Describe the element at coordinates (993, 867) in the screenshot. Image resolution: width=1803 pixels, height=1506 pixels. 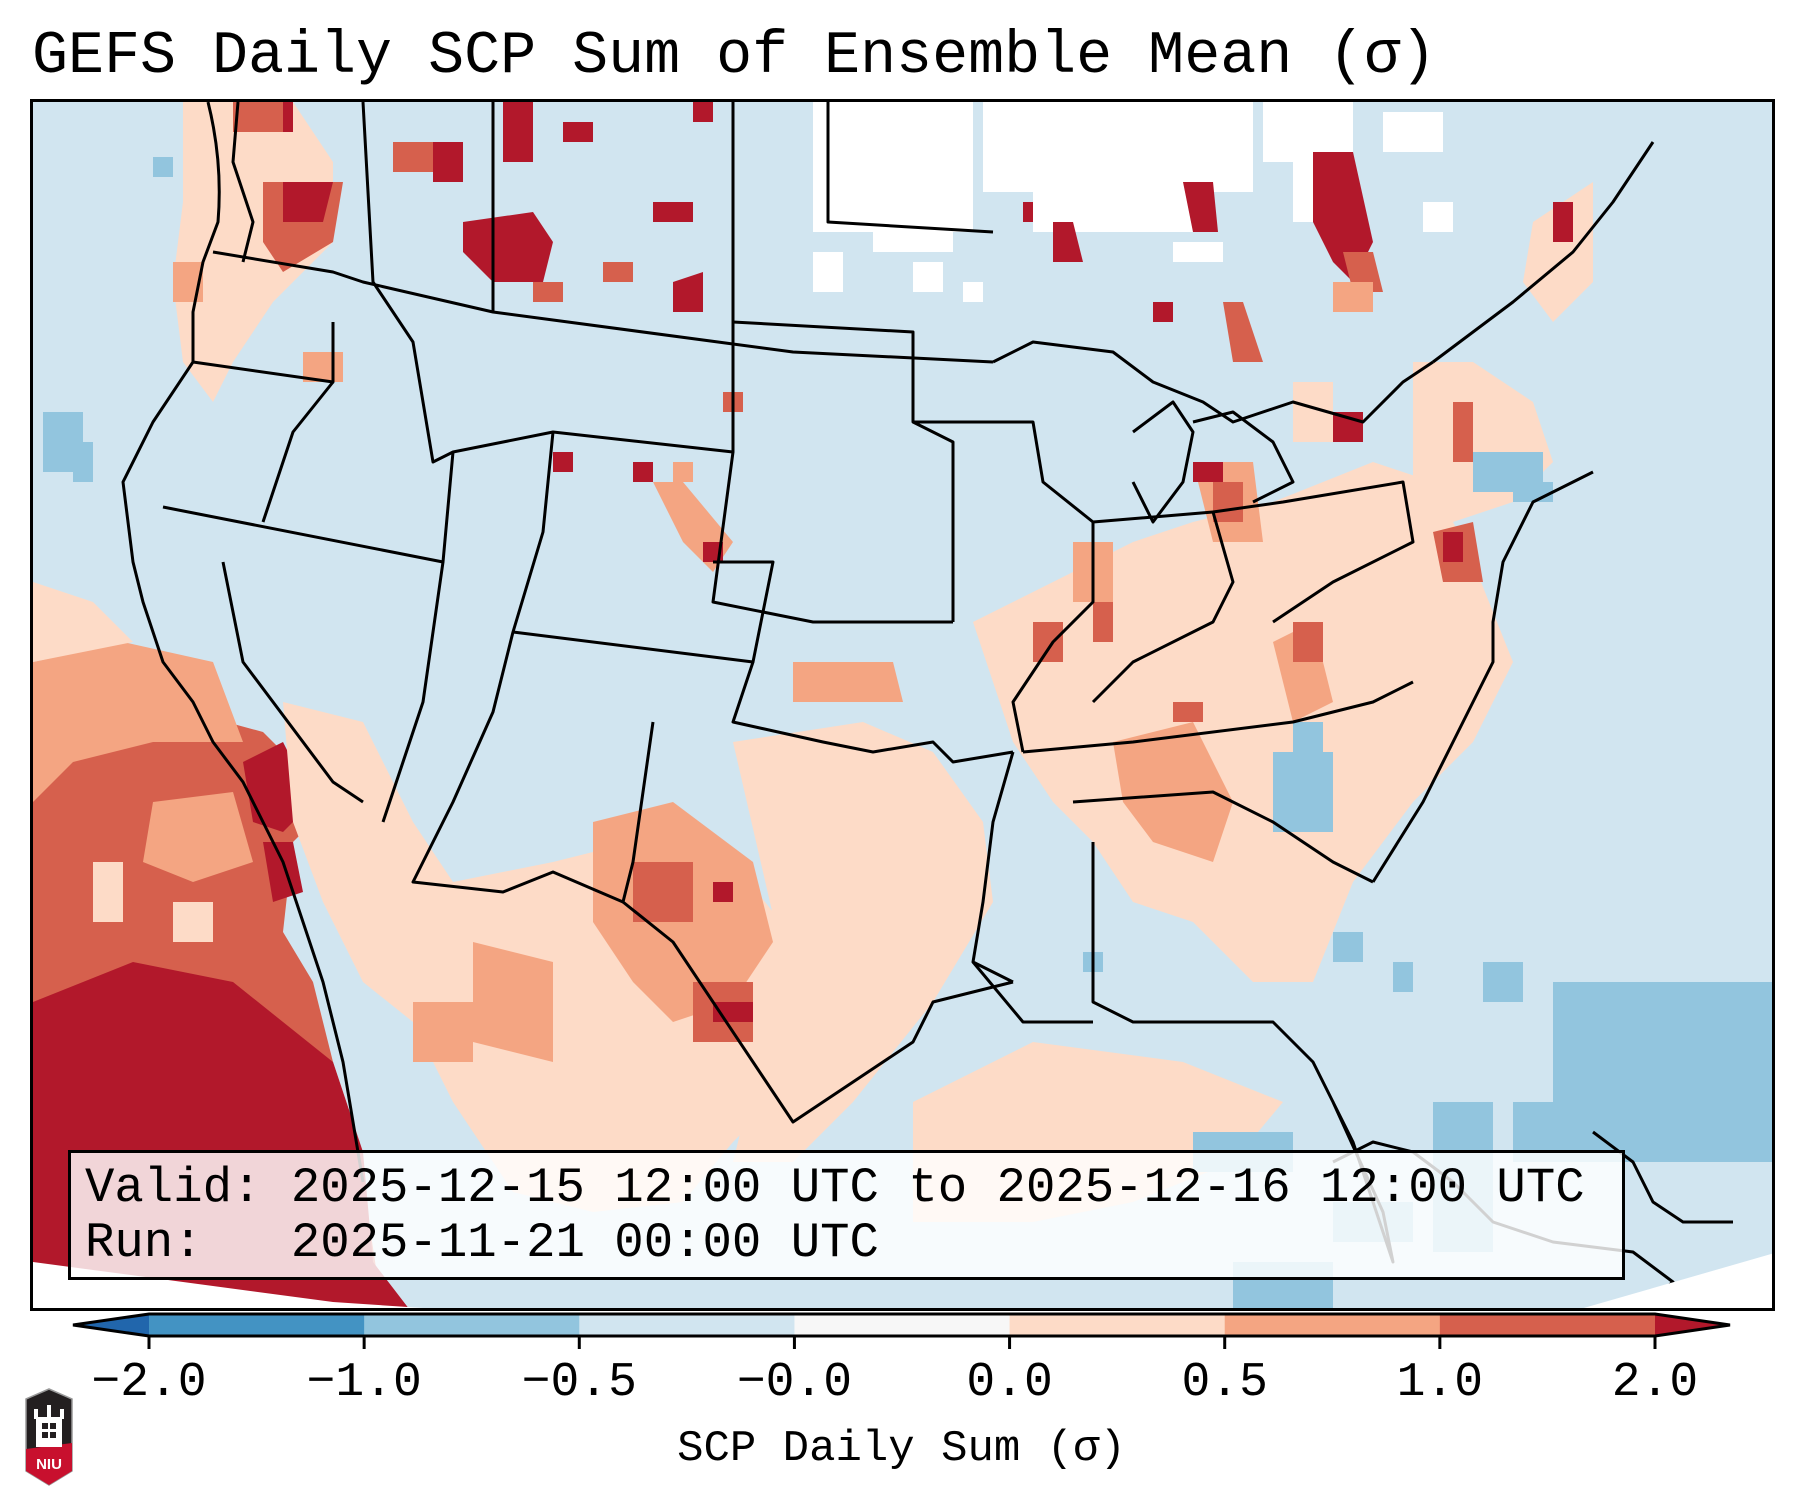
I see `arkansas-mississippi` at that location.